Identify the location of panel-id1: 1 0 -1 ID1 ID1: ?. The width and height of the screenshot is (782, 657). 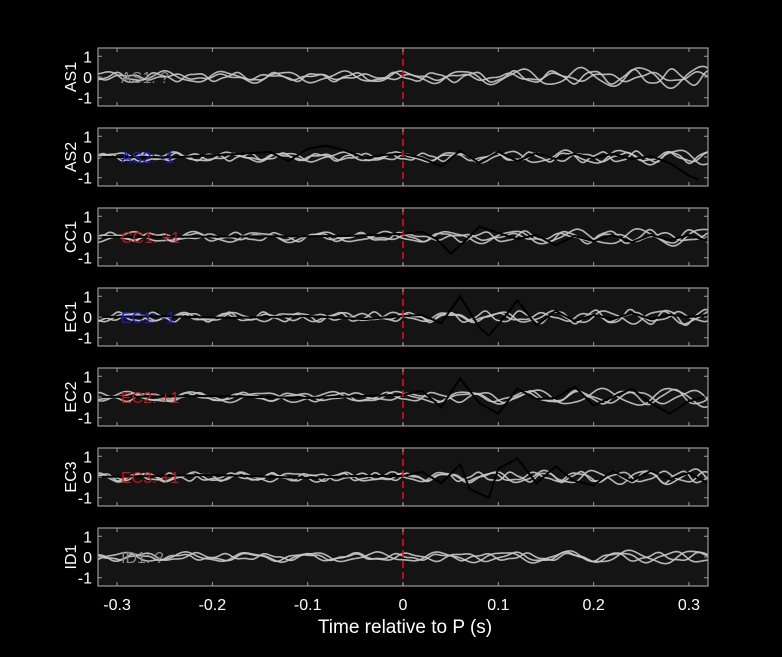
(386, 557).